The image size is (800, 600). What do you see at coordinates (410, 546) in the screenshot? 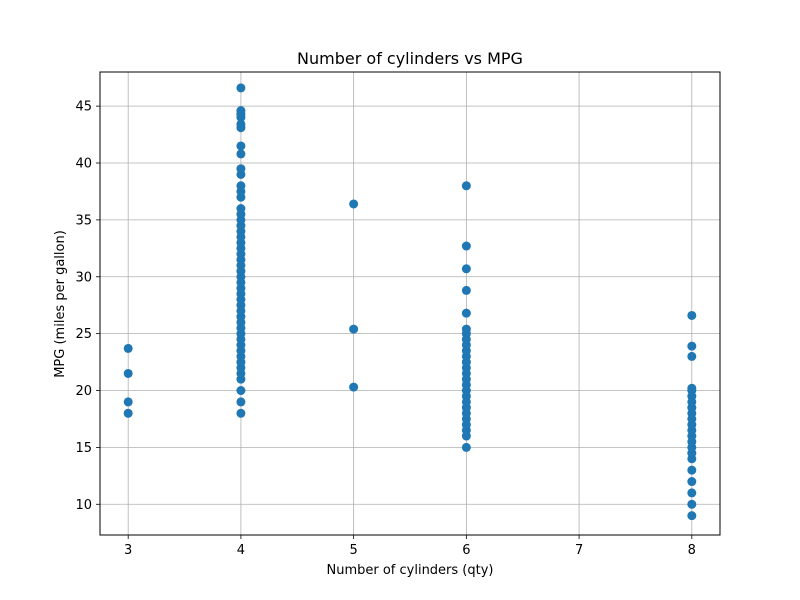
I see `x-axis-ticks: 3 4 5 6 7 8` at bounding box center [410, 546].